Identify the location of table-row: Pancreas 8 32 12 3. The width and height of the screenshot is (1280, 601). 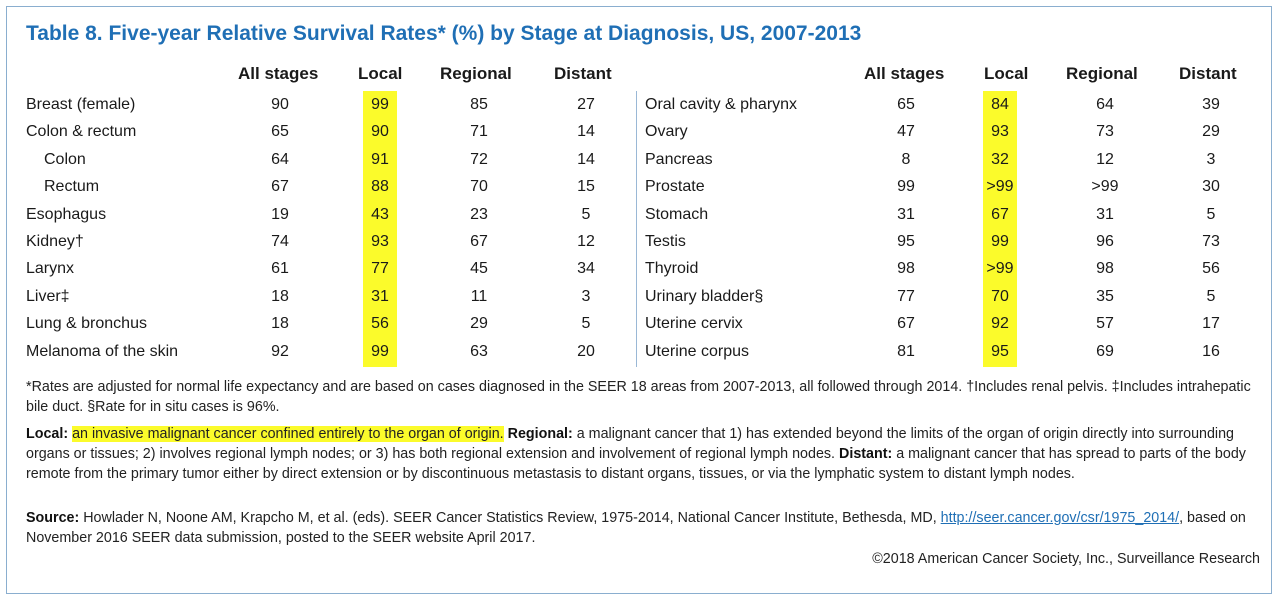
(640, 159).